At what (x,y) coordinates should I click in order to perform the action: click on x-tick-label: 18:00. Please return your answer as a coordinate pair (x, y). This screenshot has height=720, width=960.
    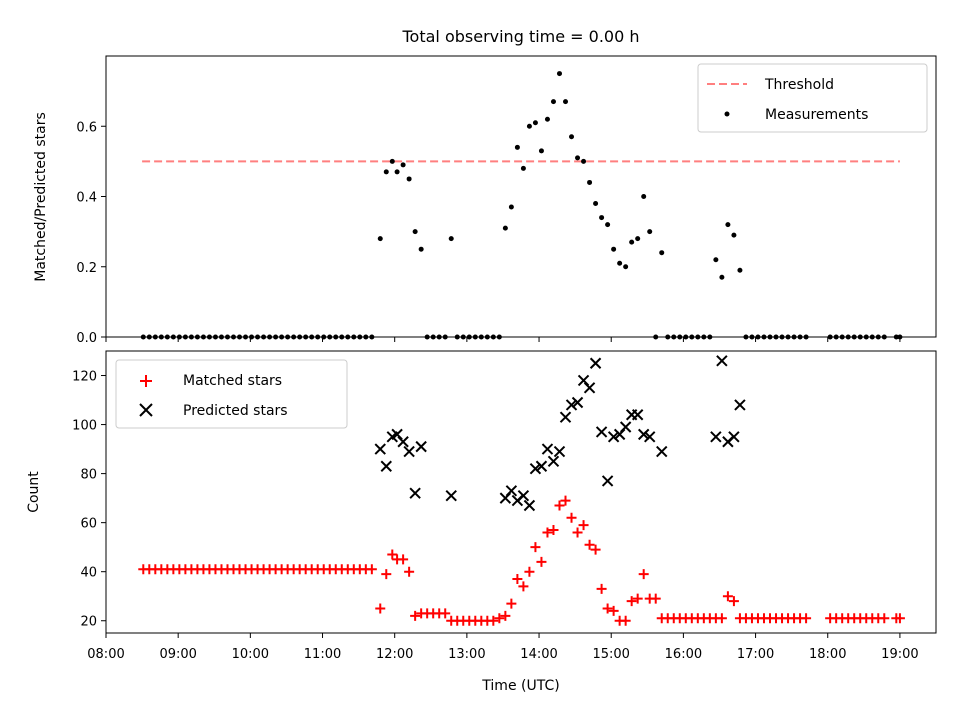
    Looking at the image, I should click on (827, 654).